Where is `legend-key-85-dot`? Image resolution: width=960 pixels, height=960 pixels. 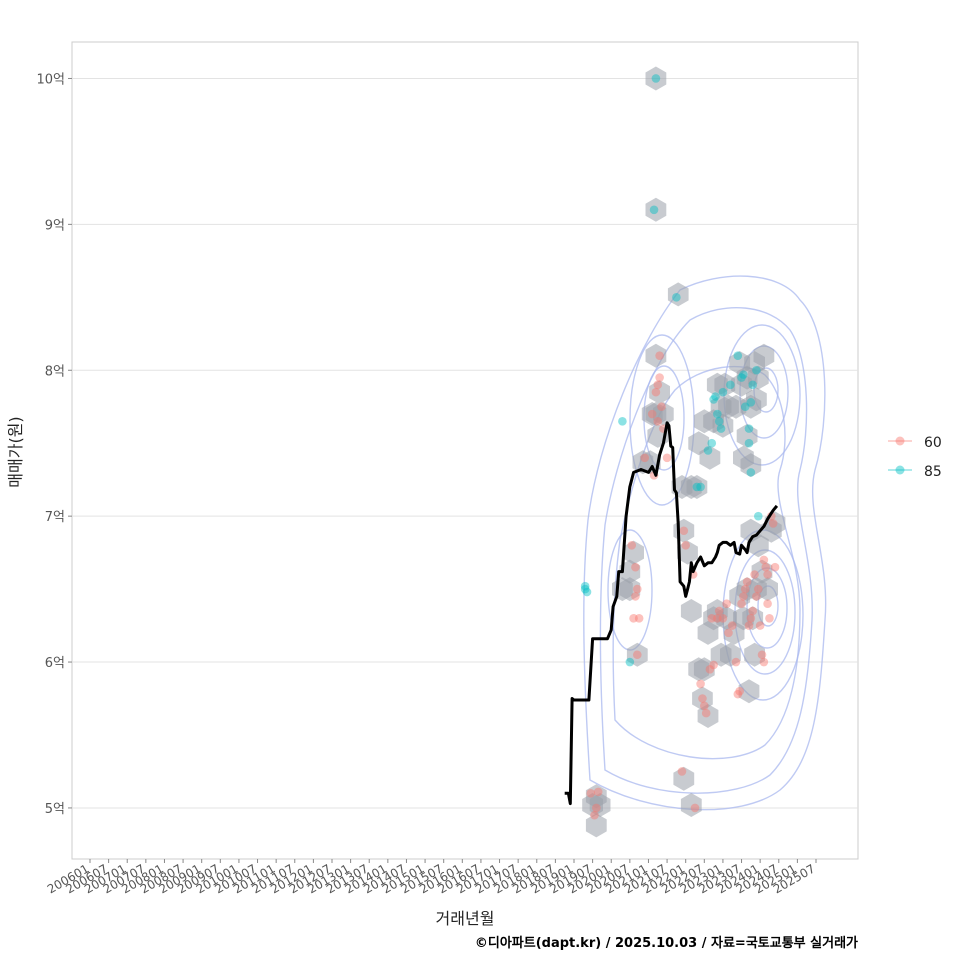 legend-key-85-dot is located at coordinates (900, 470).